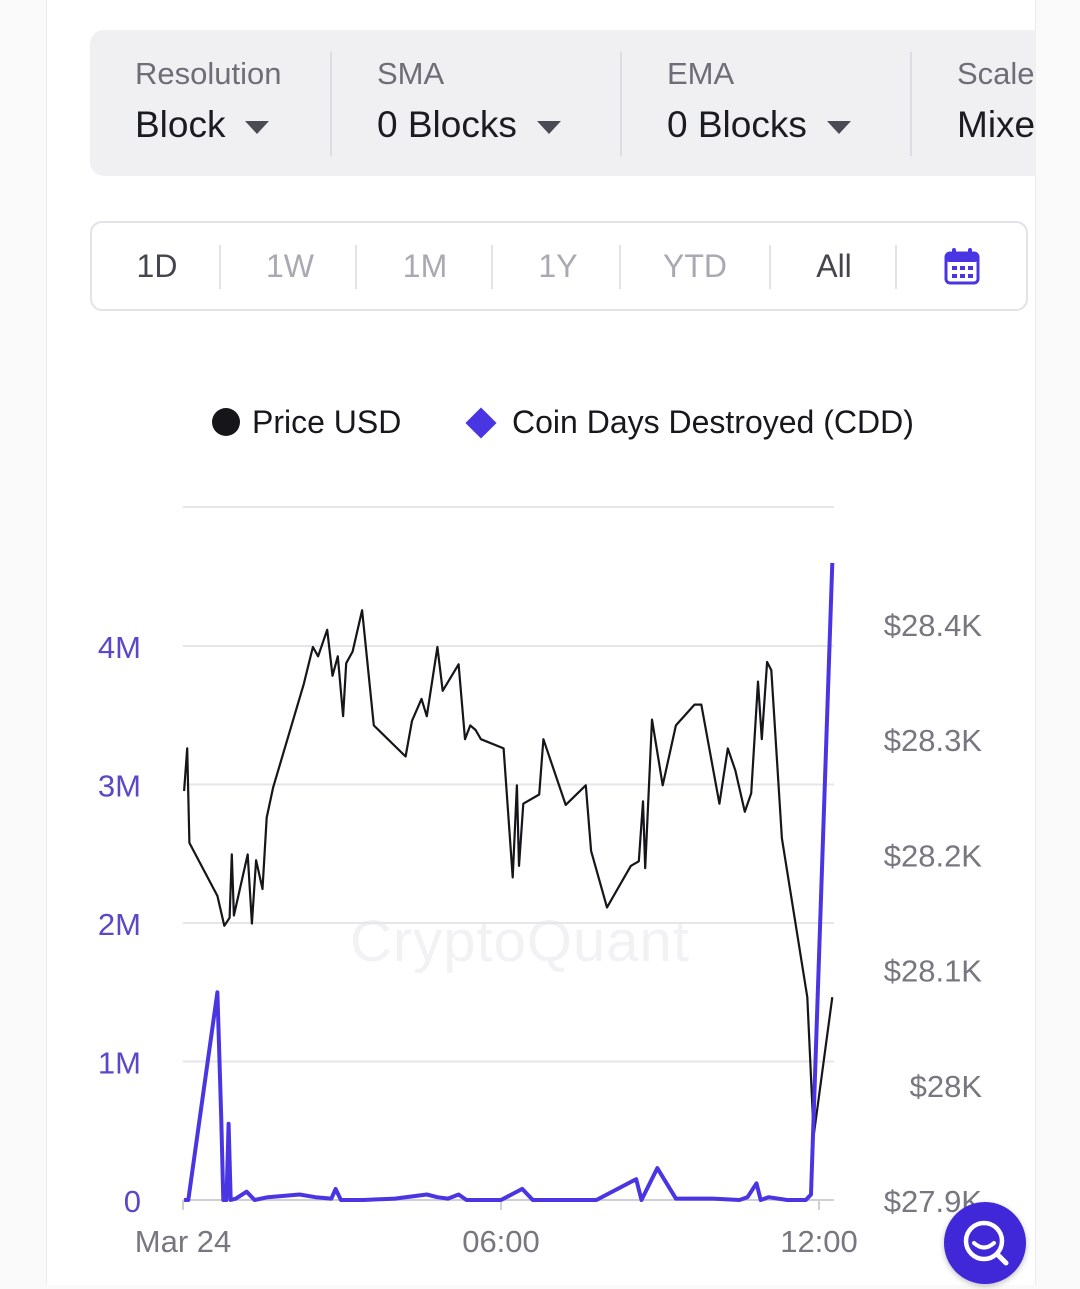 The width and height of the screenshot is (1080, 1289). I want to click on sma-value: 0 Blocks, so click(447, 124).